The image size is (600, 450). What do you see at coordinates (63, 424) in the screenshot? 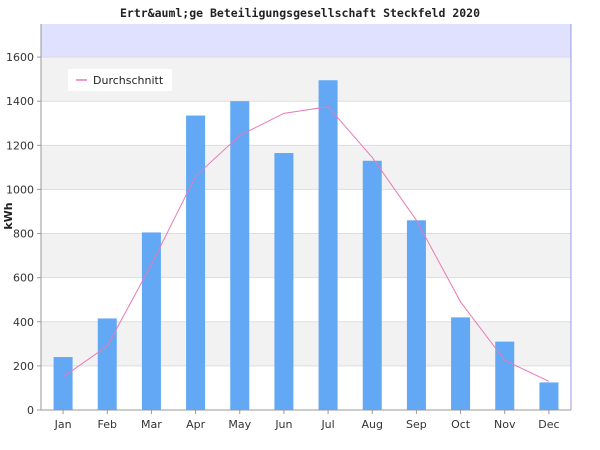
I see `x-tick-label: Jan` at bounding box center [63, 424].